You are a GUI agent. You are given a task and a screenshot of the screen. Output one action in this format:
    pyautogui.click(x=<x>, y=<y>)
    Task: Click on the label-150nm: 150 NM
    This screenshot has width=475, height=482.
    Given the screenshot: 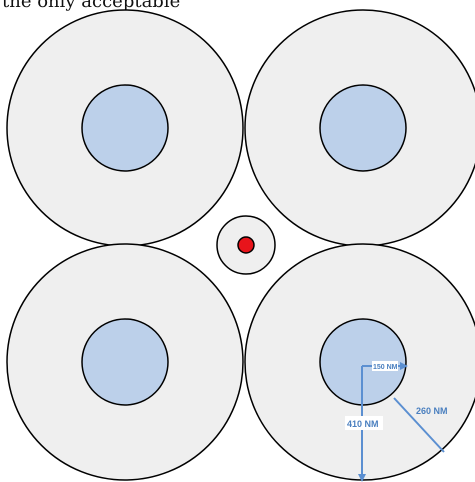 What is the action you would take?
    pyautogui.click(x=385, y=367)
    